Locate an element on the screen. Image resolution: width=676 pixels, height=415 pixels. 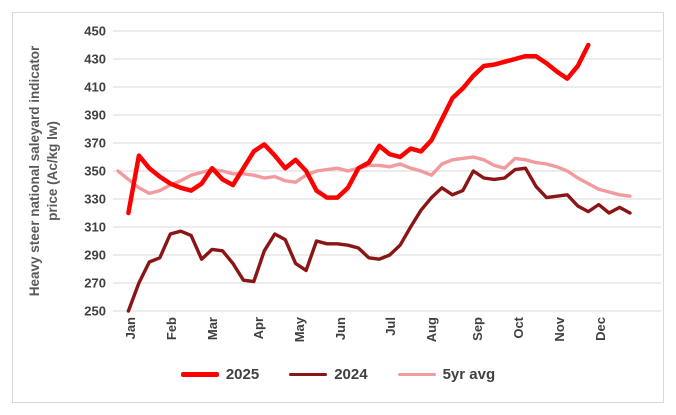
y-tick-label: 350 is located at coordinates (95, 171).